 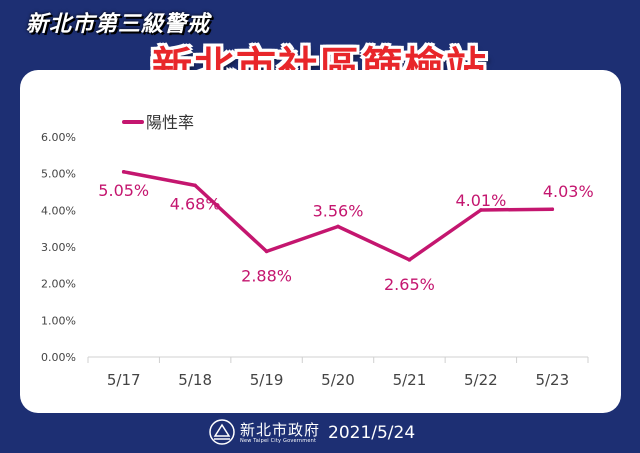 What do you see at coordinates (266, 275) in the screenshot?
I see `data-label: 2.88%` at bounding box center [266, 275].